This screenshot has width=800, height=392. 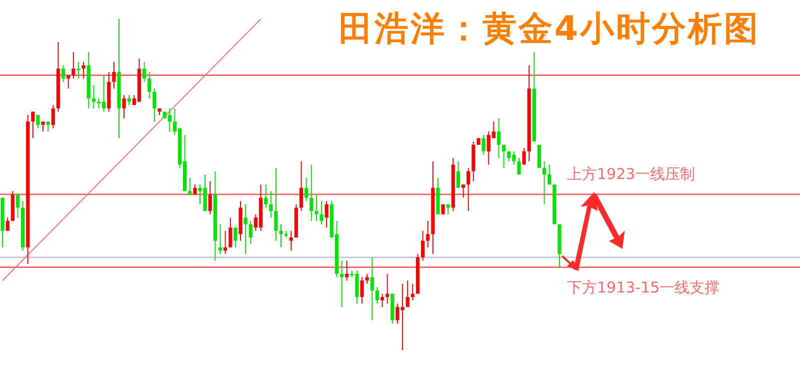 I want to click on chart-title: 田浩洋：黄金4小时分析图, so click(x=549, y=29).